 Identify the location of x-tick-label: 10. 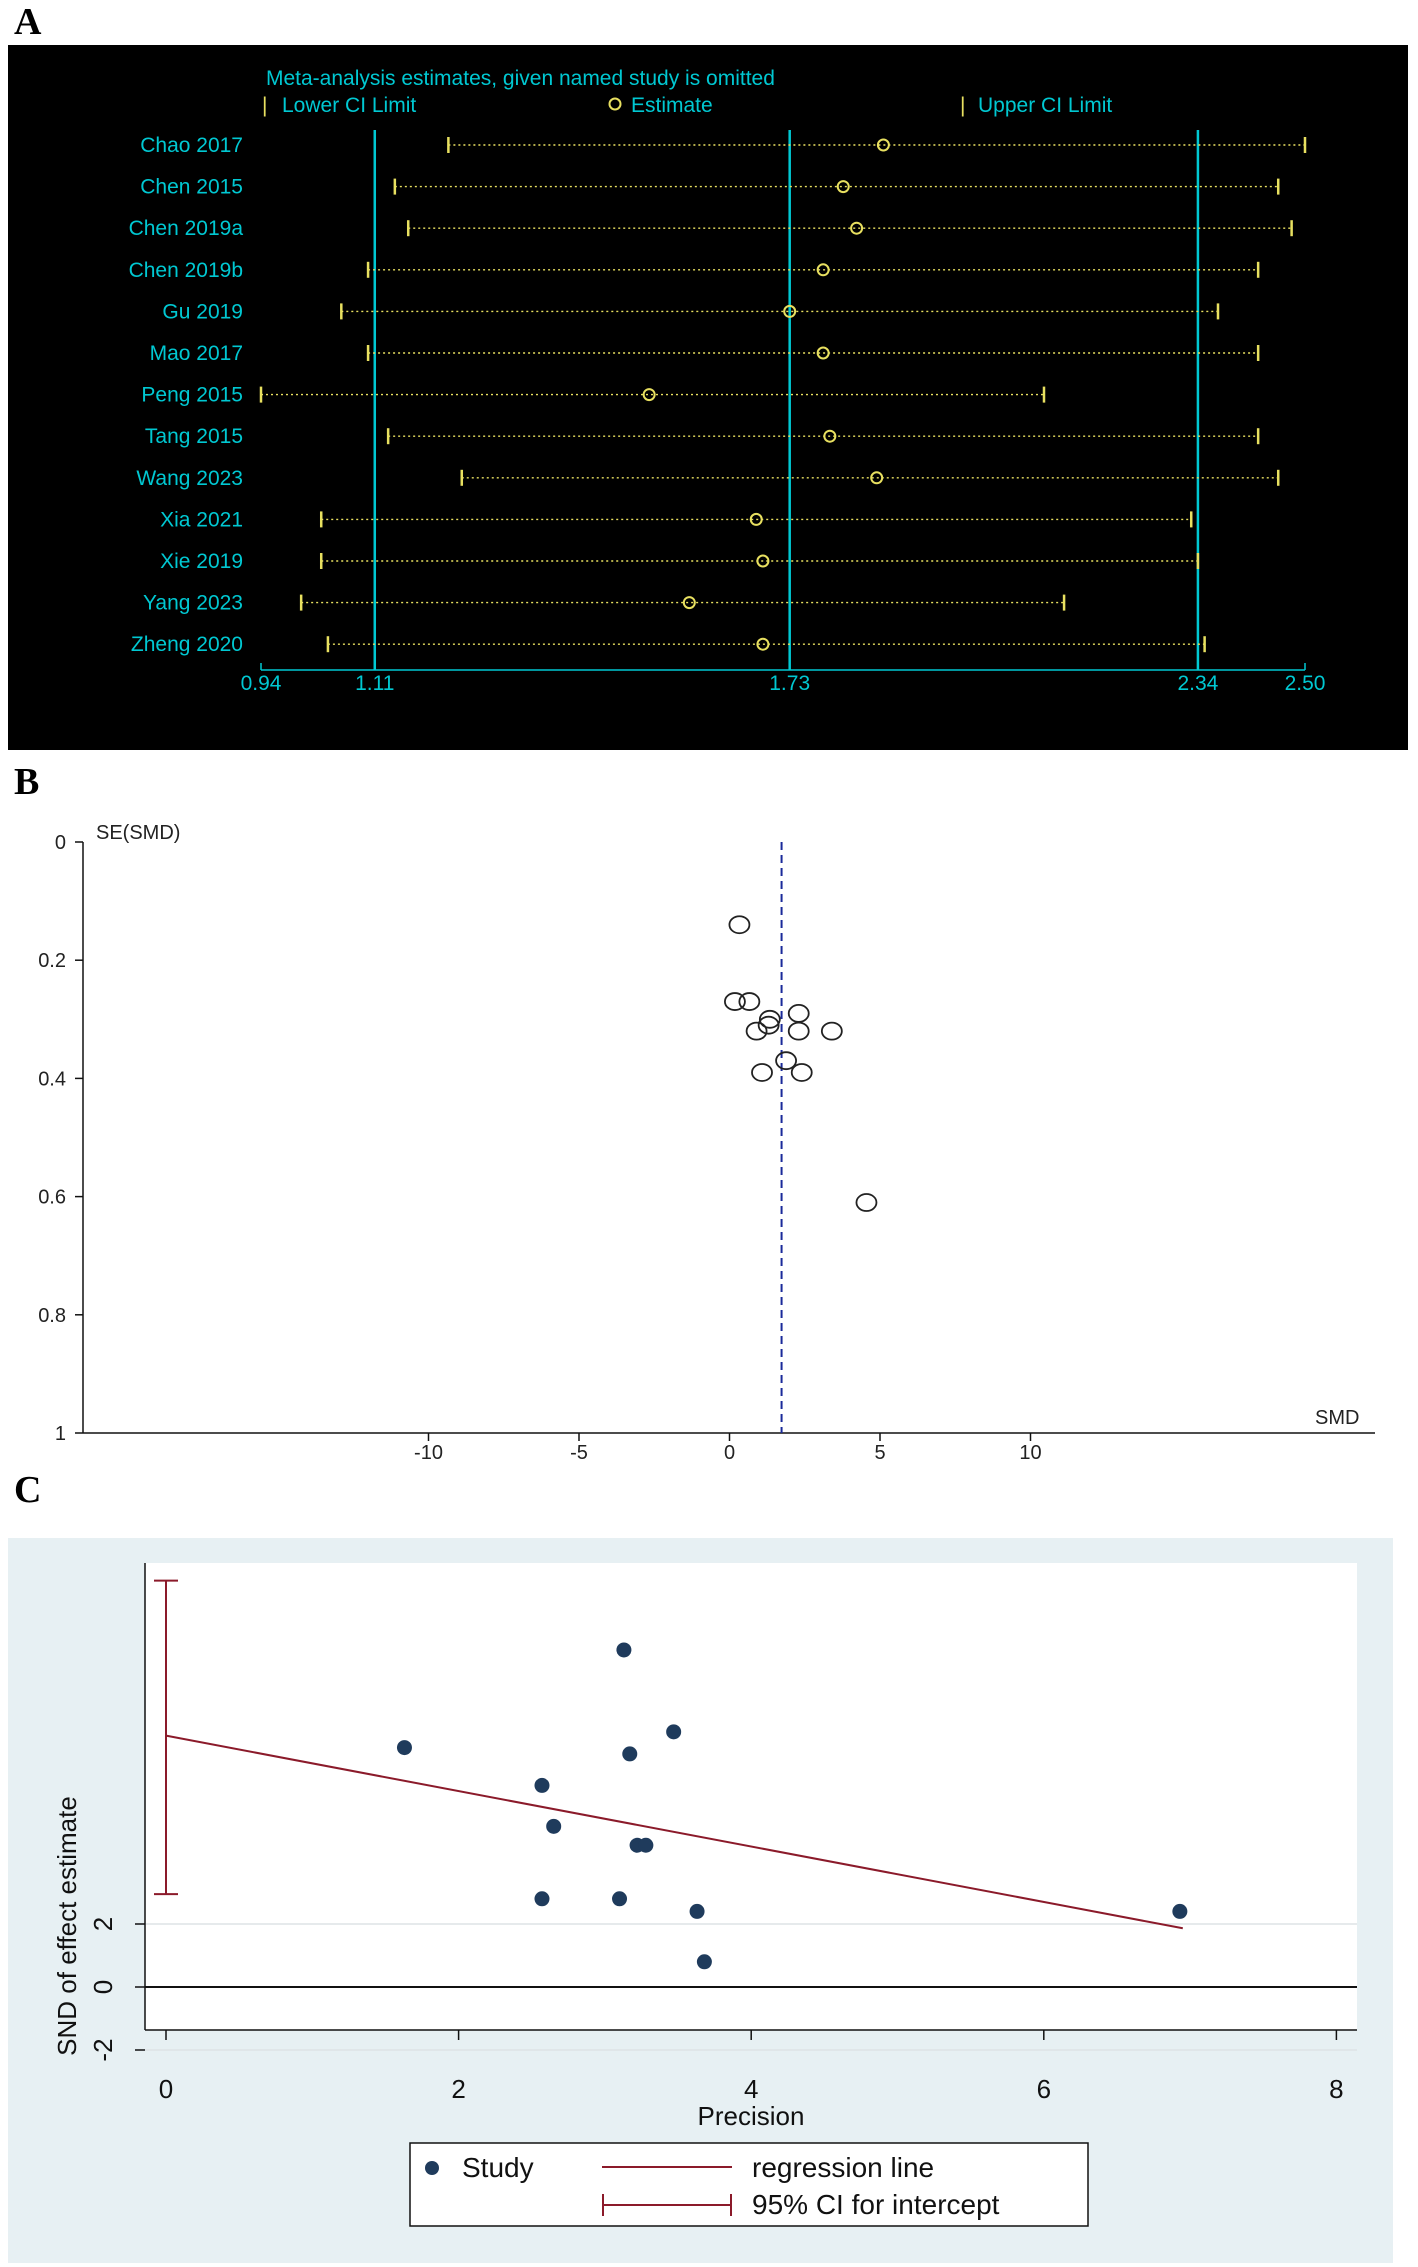
(1030, 1453).